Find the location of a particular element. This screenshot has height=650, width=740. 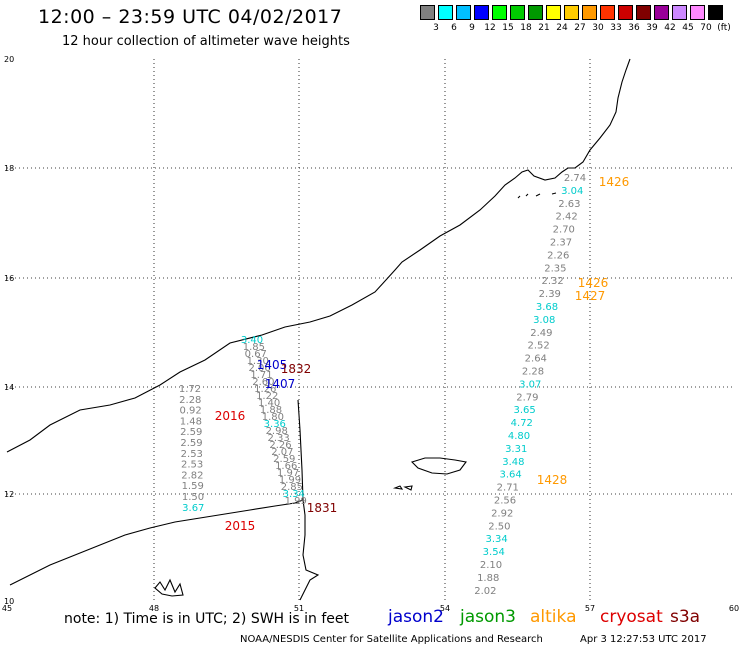

scale-label: 42 is located at coordinates (670, 28).